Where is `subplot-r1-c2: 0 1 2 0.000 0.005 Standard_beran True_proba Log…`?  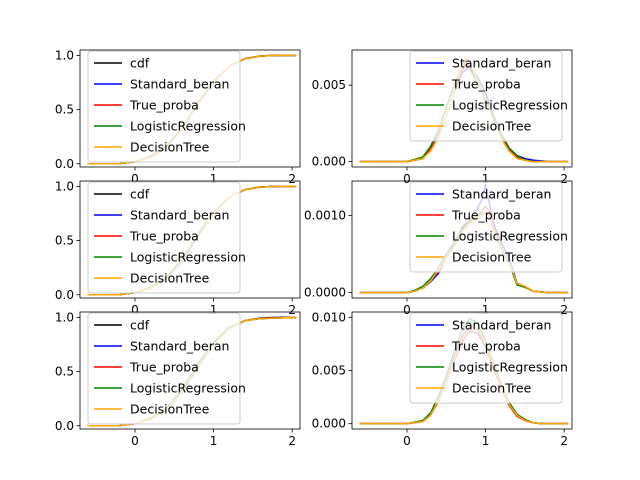
subplot-r1-c2: 0 1 2 0.000 0.005 Standard_beran True_proba Log… is located at coordinates (442, 117).